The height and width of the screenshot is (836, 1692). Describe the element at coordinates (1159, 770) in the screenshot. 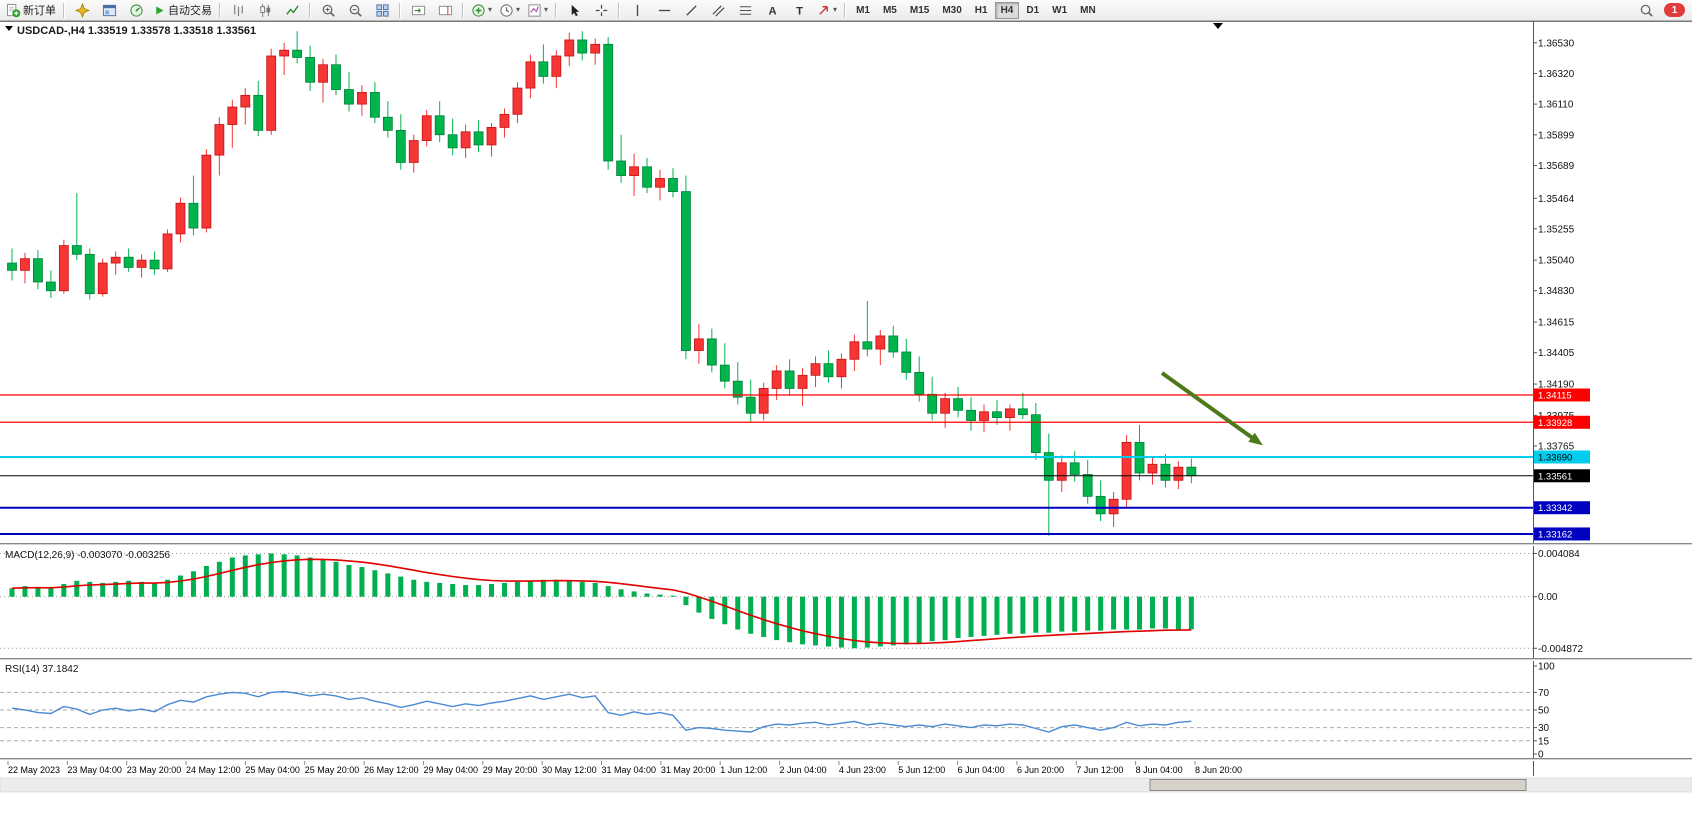

I see `svg-text: 8 Jun 04:00` at that location.